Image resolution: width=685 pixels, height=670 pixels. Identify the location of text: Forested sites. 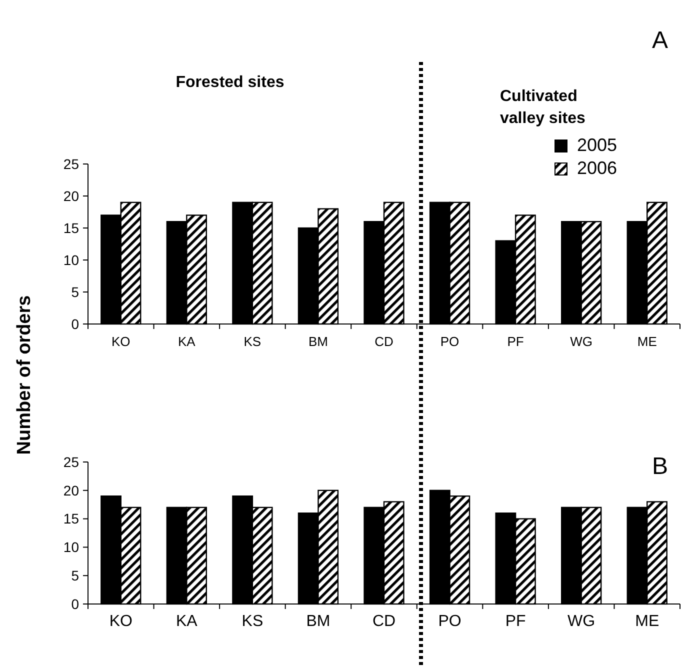
(230, 82).